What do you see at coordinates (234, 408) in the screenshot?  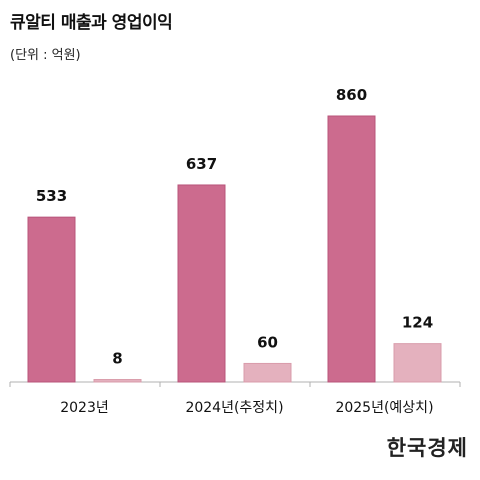 I see `category-label-1: 2024년(추정치)` at bounding box center [234, 408].